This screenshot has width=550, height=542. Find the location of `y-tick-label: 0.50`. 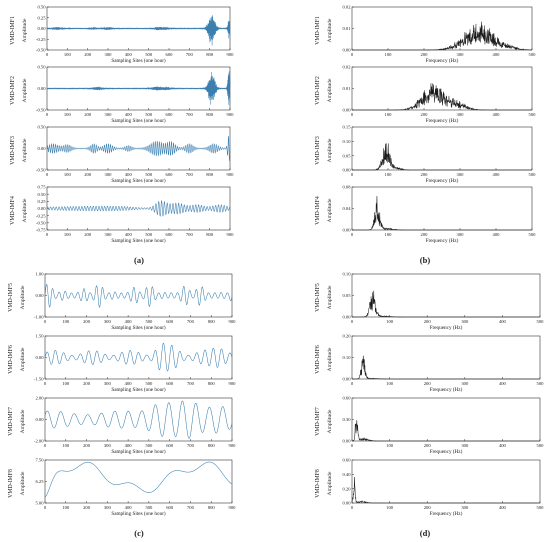

y-tick-label: 0.50 is located at coordinates (41, 7).